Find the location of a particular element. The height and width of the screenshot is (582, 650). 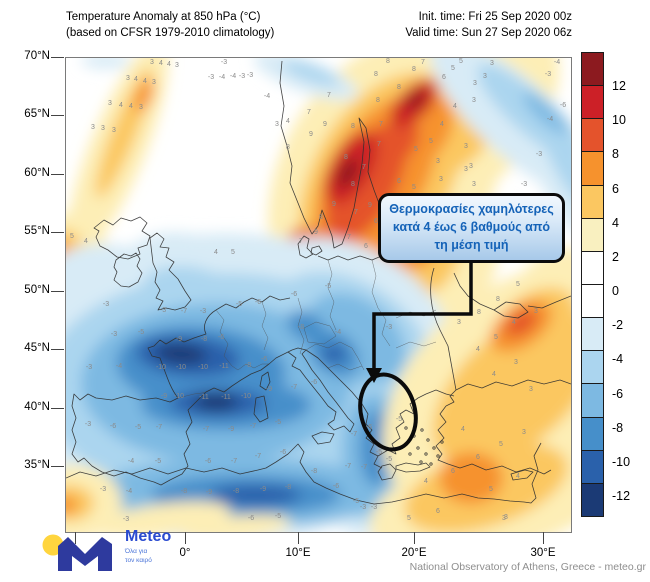

logo-brand: Meteo is located at coordinates (148, 536).